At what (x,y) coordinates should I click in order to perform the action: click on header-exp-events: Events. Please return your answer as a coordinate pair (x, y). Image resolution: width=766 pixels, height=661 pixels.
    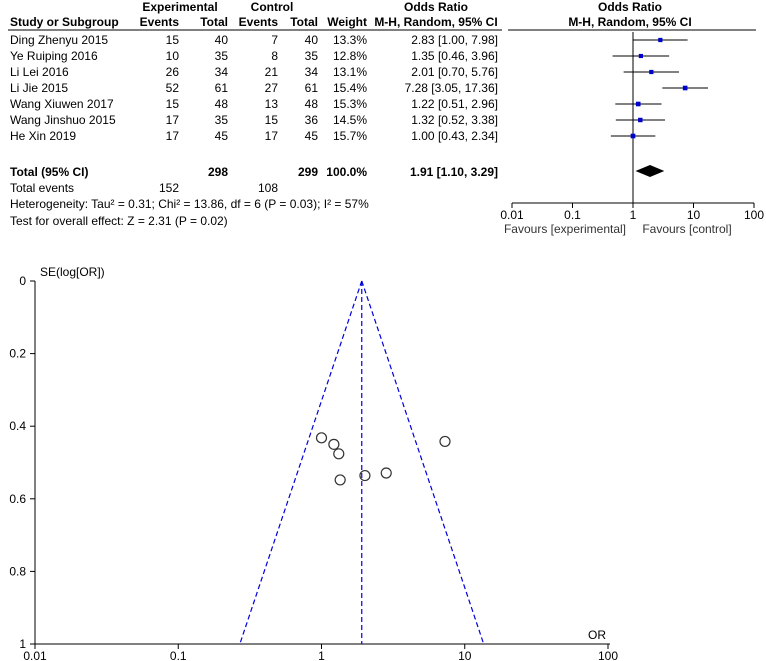
    Looking at the image, I should click on (160, 22).